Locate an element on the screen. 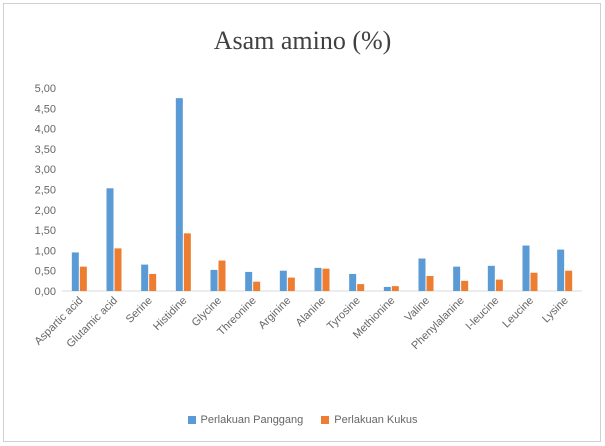 The height and width of the screenshot is (446, 605). x-category-label: Histidine is located at coordinates (170, 314).